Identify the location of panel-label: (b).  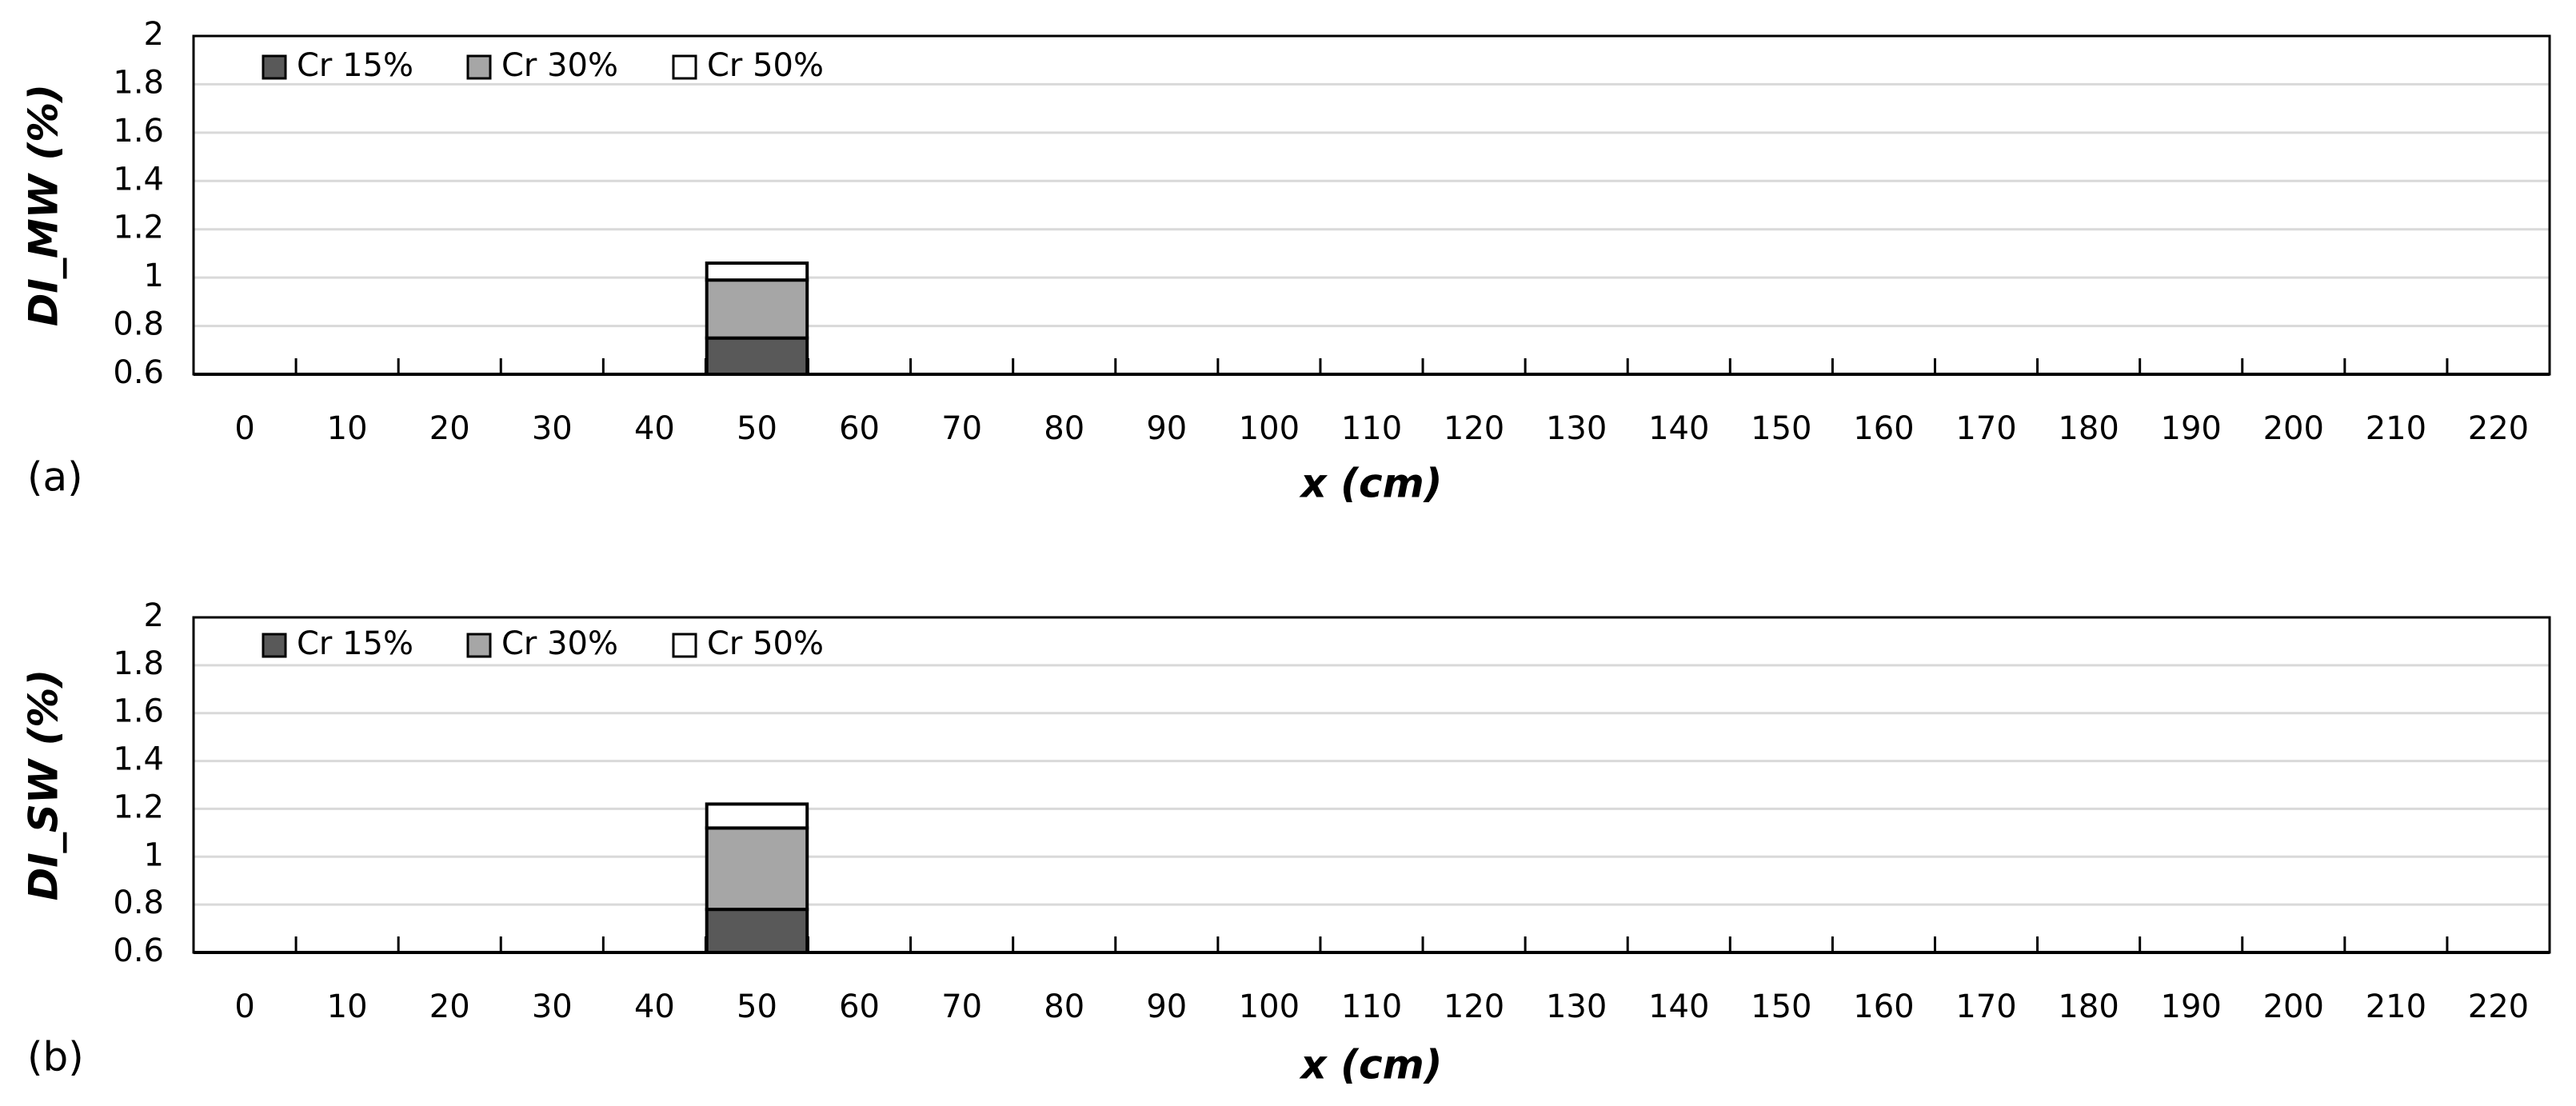
(56, 1057).